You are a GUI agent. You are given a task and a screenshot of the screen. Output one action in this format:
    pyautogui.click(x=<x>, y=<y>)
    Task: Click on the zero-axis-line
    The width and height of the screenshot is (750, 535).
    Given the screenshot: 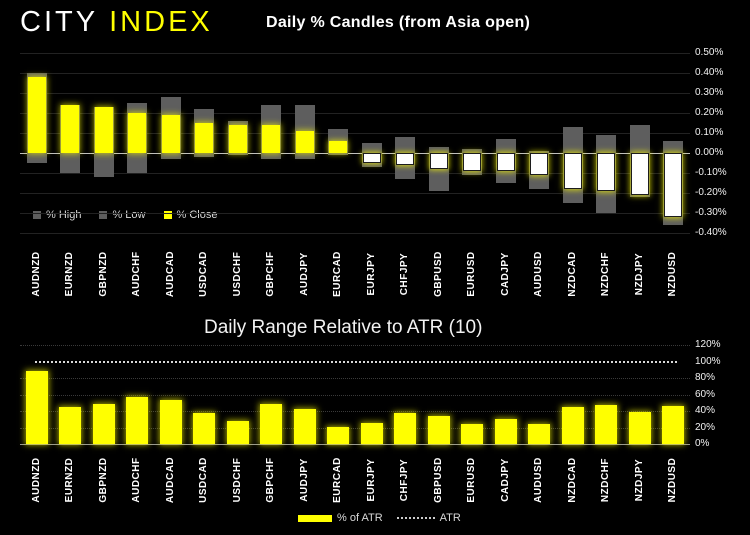 What is the action you would take?
    pyautogui.click(x=355, y=153)
    